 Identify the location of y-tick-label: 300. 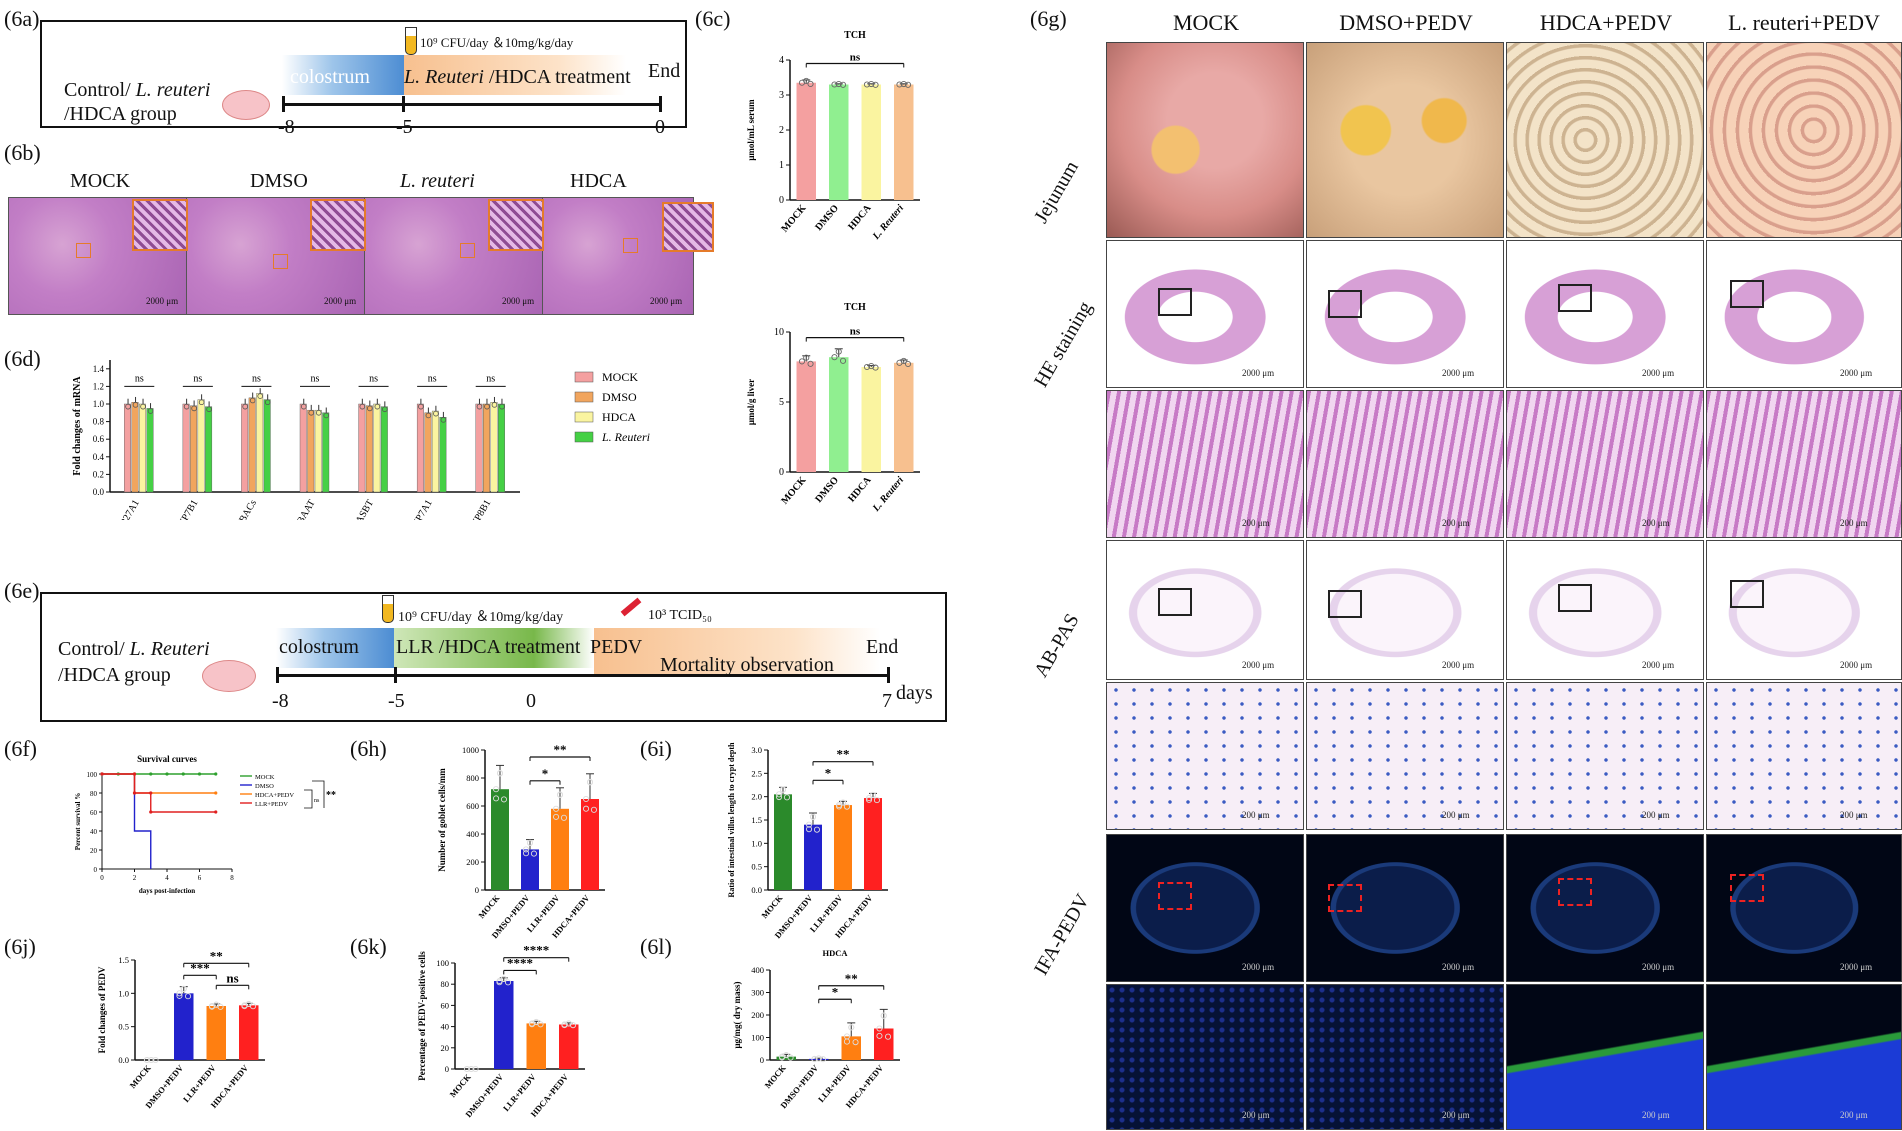
(757, 993).